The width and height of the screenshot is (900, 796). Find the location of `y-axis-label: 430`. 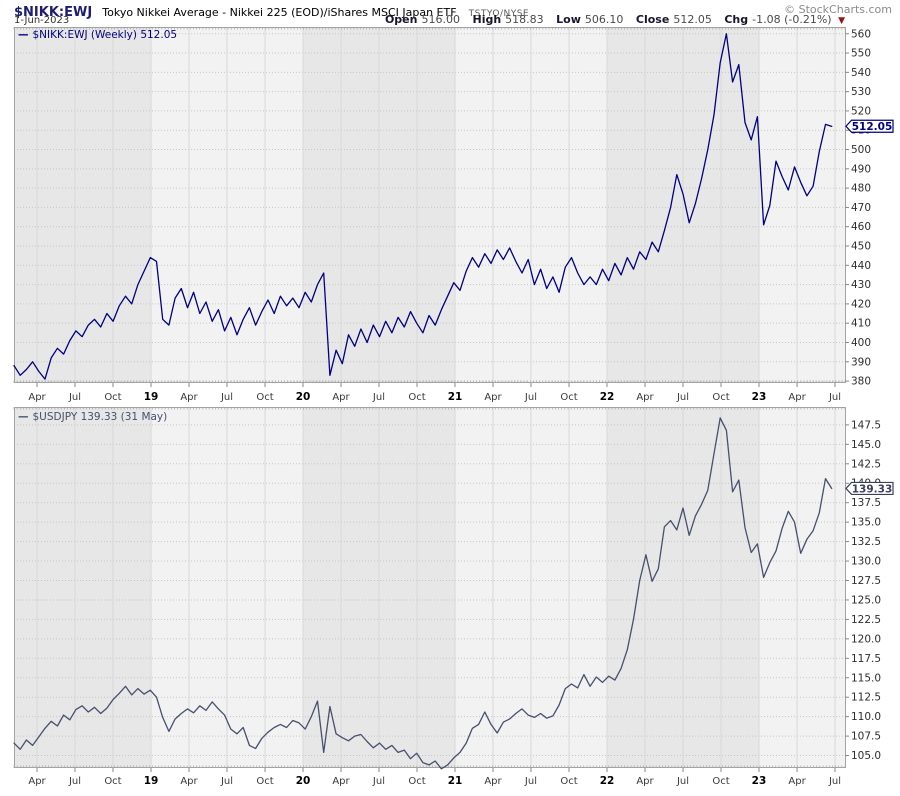

y-axis-label: 430 is located at coordinates (861, 285).